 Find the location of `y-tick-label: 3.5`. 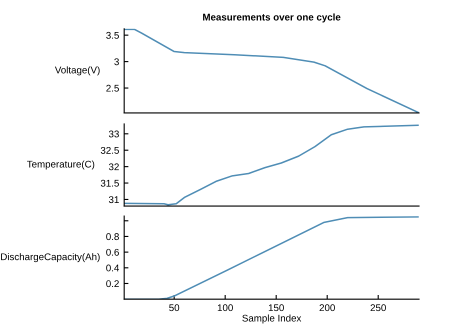

y-tick-label: 3.5 is located at coordinates (112, 35).